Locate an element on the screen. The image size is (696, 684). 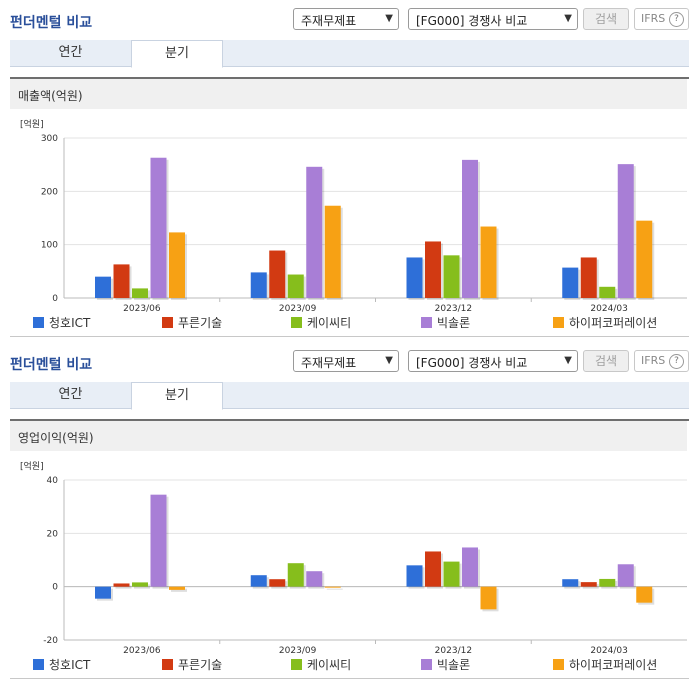
chart-title: 영업이익(억원) is located at coordinates (56, 438).